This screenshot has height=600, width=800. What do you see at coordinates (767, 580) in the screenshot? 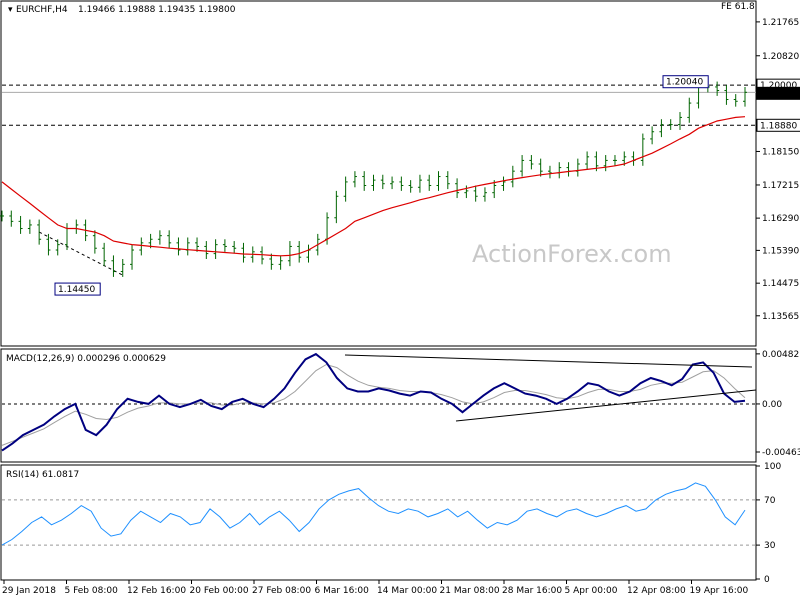
I see `rsi-tick-label: 0` at bounding box center [767, 580].